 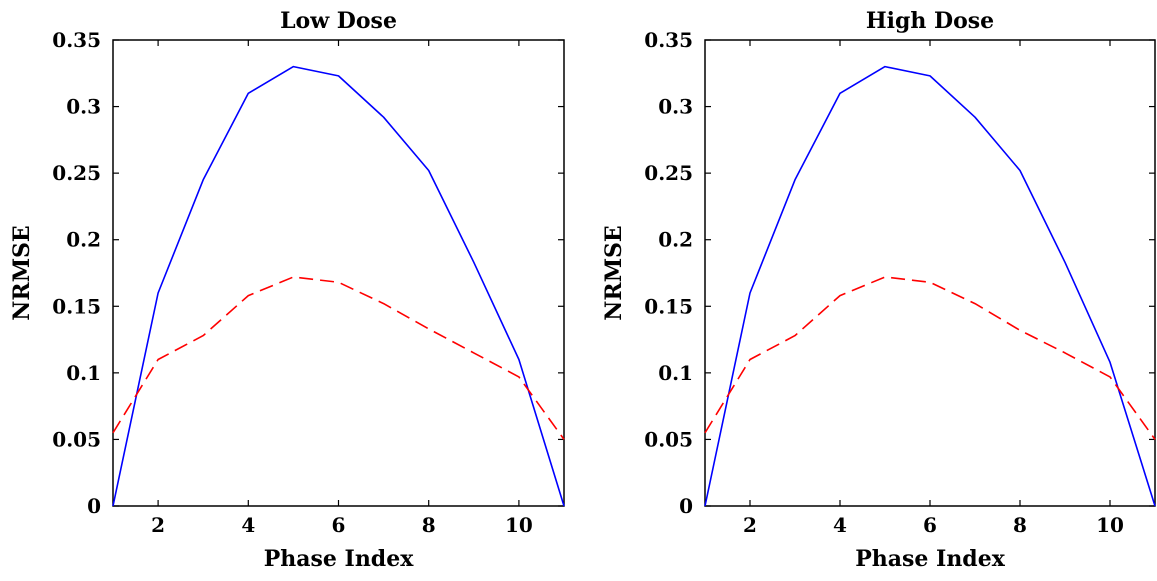 I want to click on chart-title: High Dose, so click(x=930, y=21).